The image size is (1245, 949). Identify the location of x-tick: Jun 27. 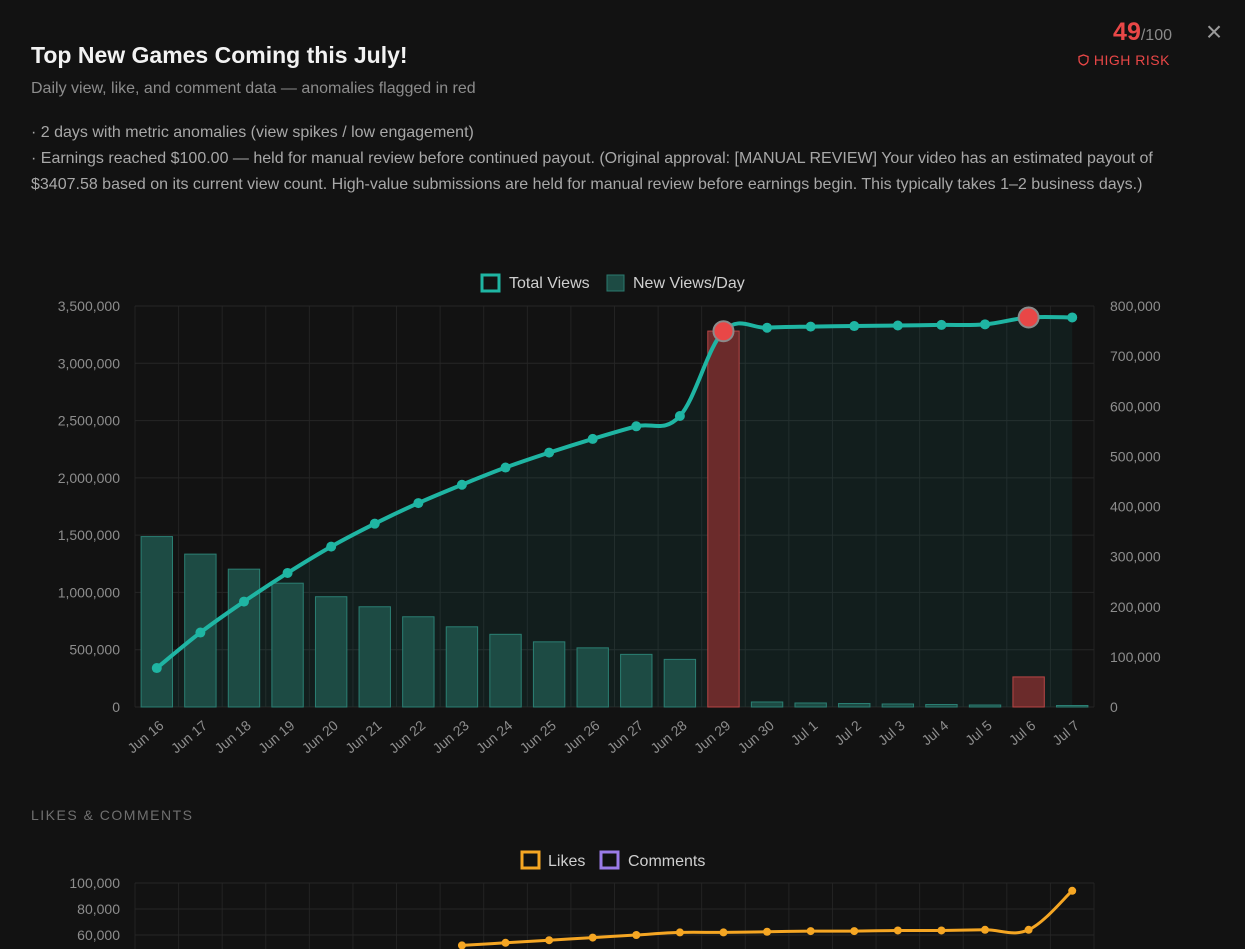
(625, 736).